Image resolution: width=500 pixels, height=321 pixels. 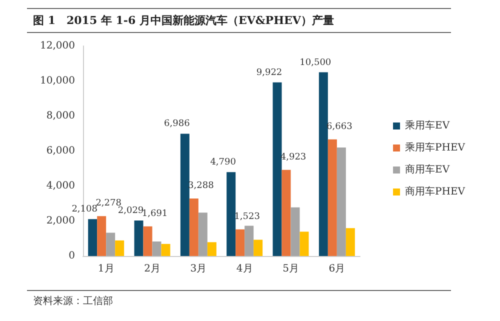 I want to click on y-tick-label: 0, so click(x=71, y=256).